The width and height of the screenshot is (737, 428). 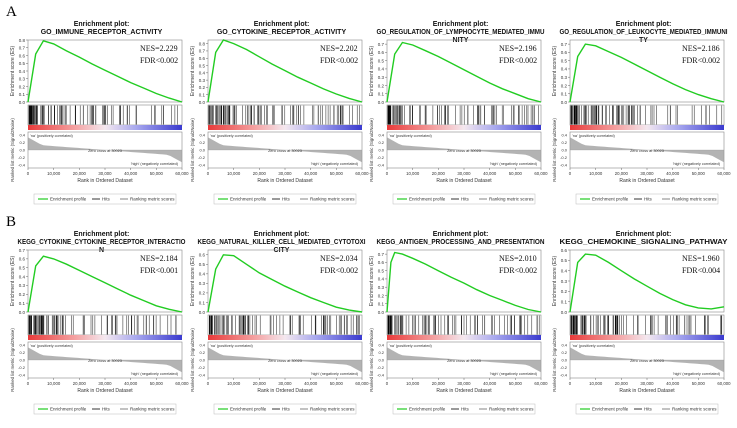 What do you see at coordinates (339, 48) in the screenshot?
I see `nes-label: NES=2.202` at bounding box center [339, 48].